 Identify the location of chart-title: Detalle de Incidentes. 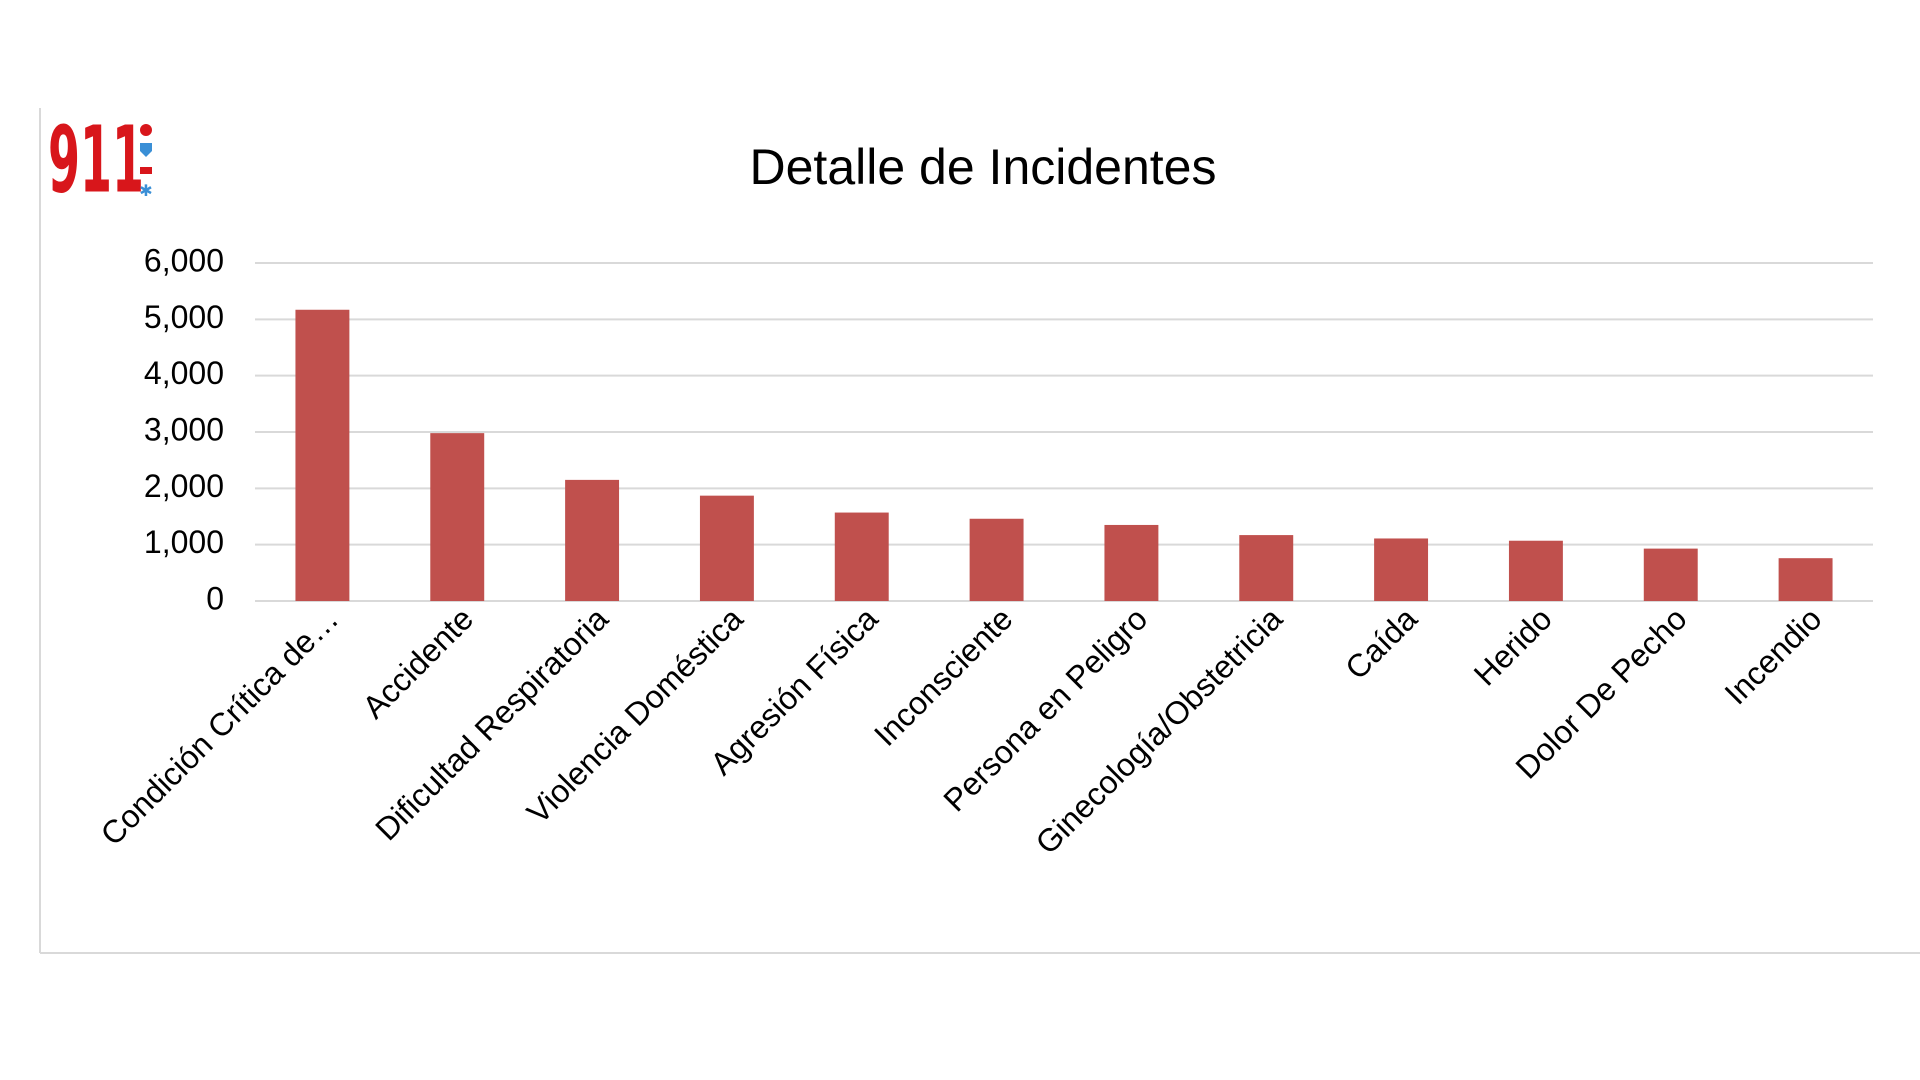
(983, 167).